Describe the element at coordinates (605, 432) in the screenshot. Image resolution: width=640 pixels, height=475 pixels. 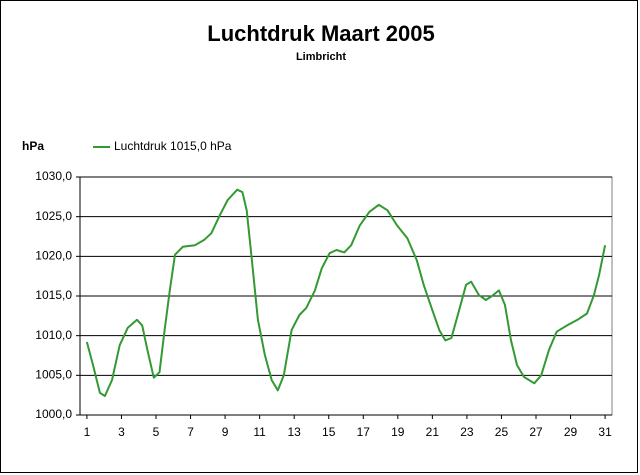
I see `x-tick-label: 31` at that location.